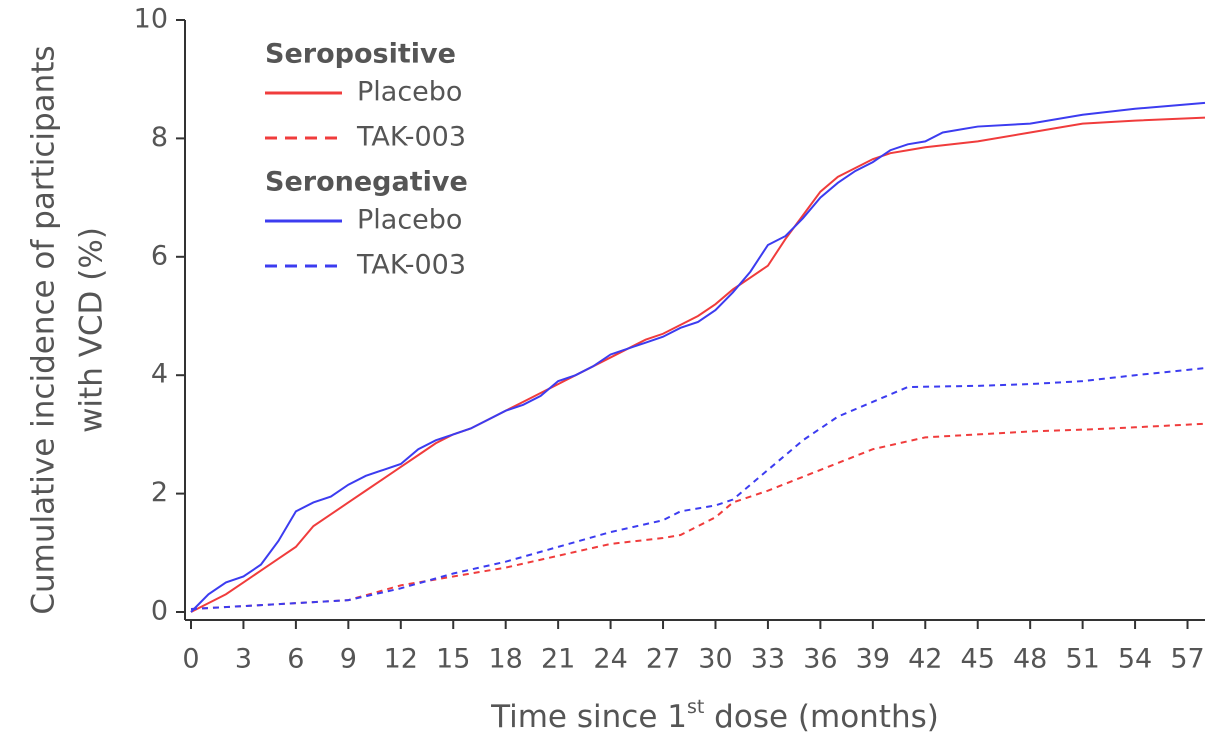  I want to click on x-tick-label: 18, so click(506, 659).